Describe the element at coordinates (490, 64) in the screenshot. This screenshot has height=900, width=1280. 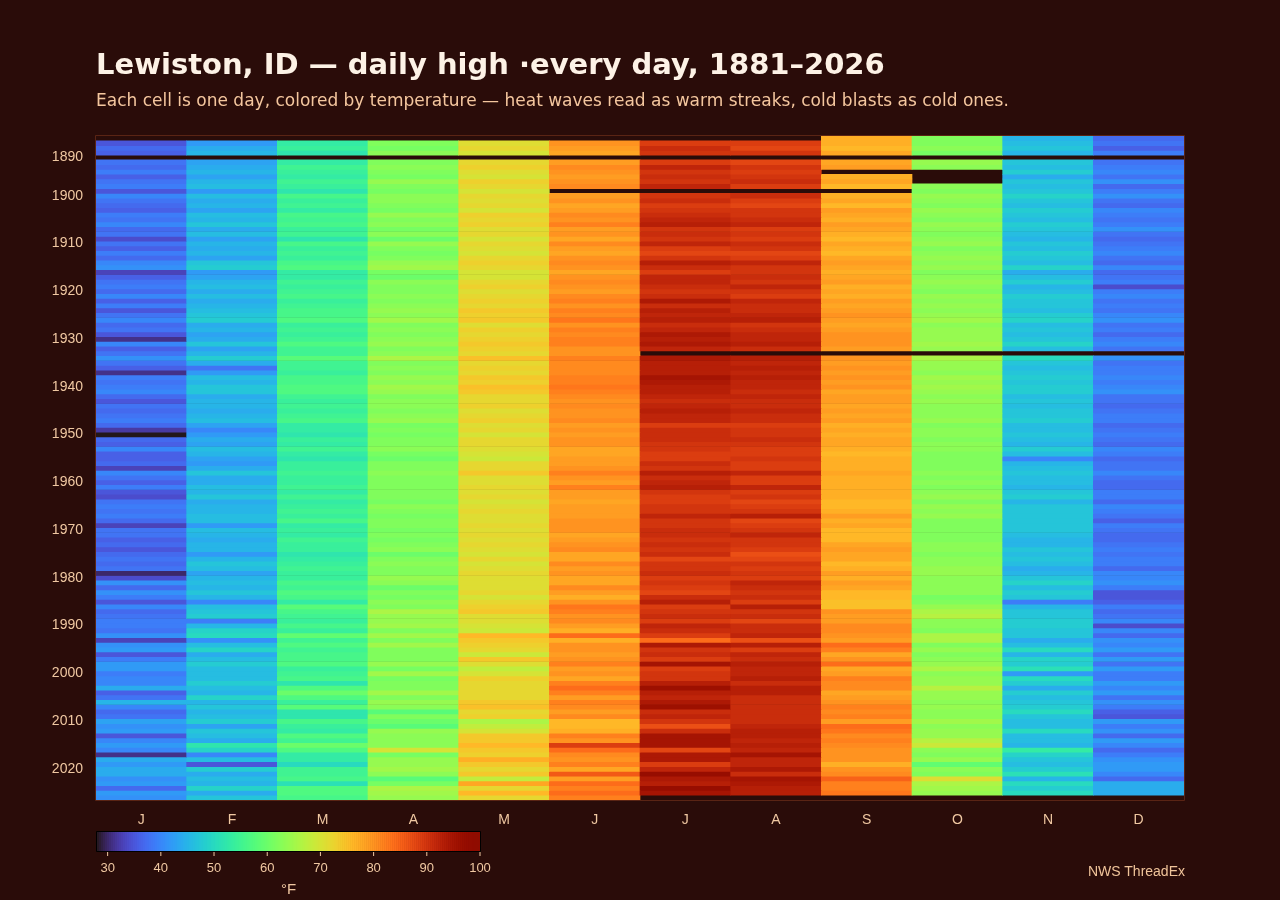
I see `chart-title: Lewiston, ID — daily high ·every day, 1881–2026` at that location.